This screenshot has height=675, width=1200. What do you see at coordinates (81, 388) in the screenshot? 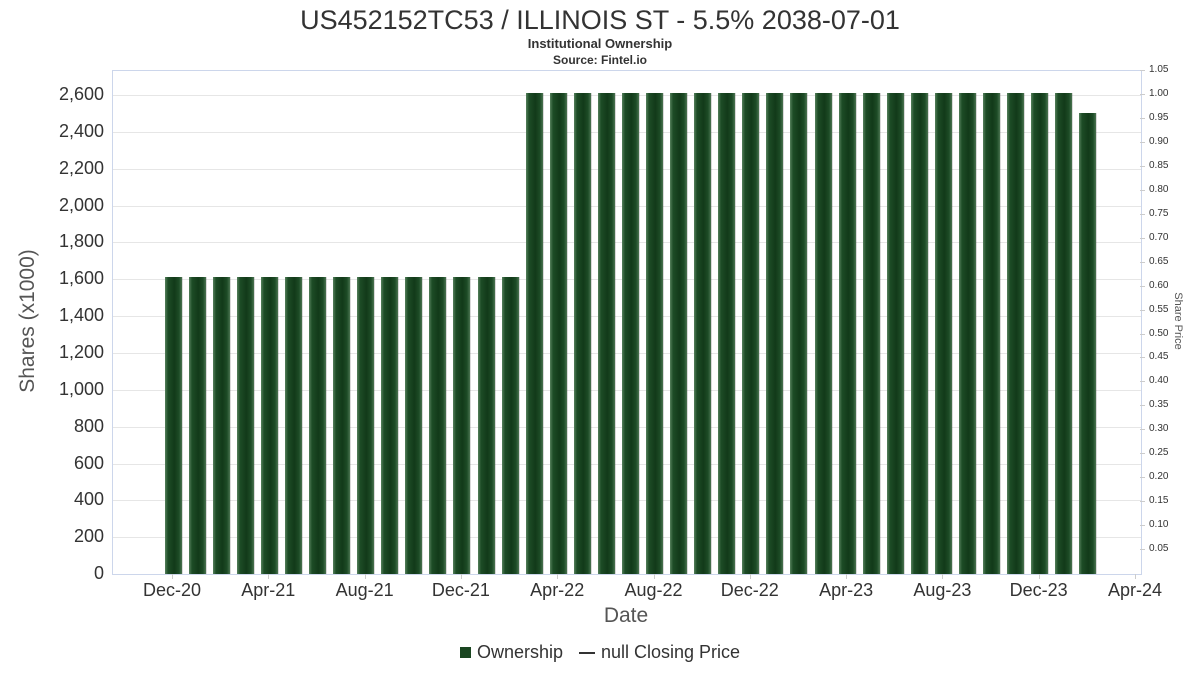
I see `y-axis-tick-label: 1,000` at bounding box center [81, 388].